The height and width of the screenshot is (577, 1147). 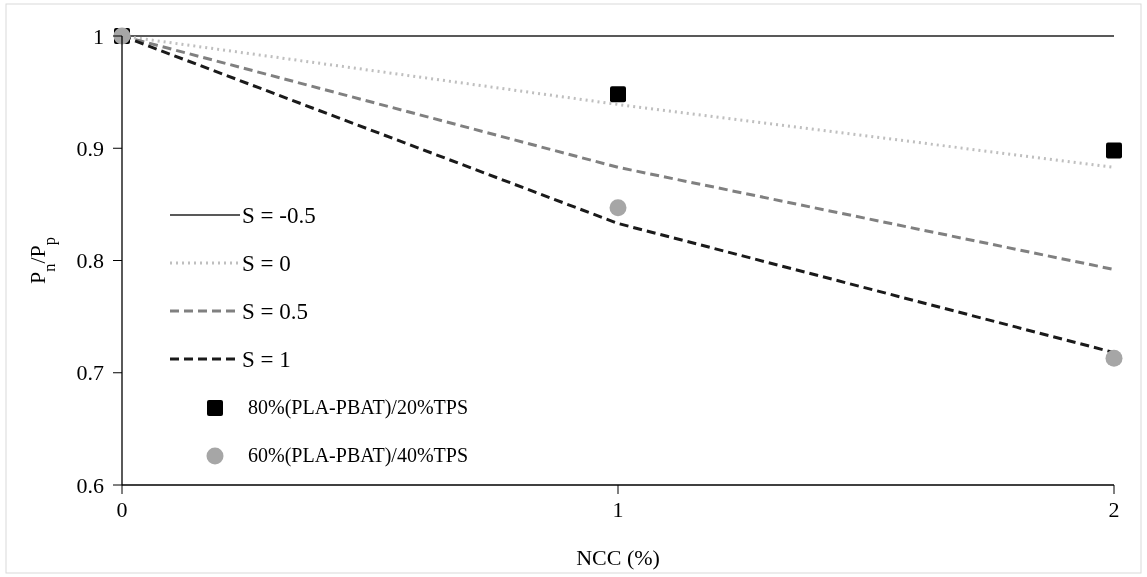 What do you see at coordinates (266, 359) in the screenshot?
I see `legend-label: S = 1` at bounding box center [266, 359].